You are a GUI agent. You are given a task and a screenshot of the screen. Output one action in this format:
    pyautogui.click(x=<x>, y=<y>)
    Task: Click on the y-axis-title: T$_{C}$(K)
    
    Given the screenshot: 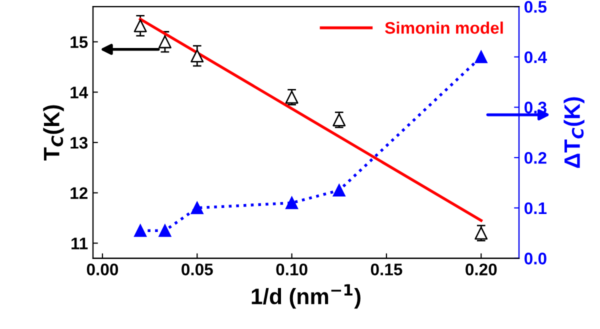 What is the action you would take?
    pyautogui.click(x=53, y=133)
    